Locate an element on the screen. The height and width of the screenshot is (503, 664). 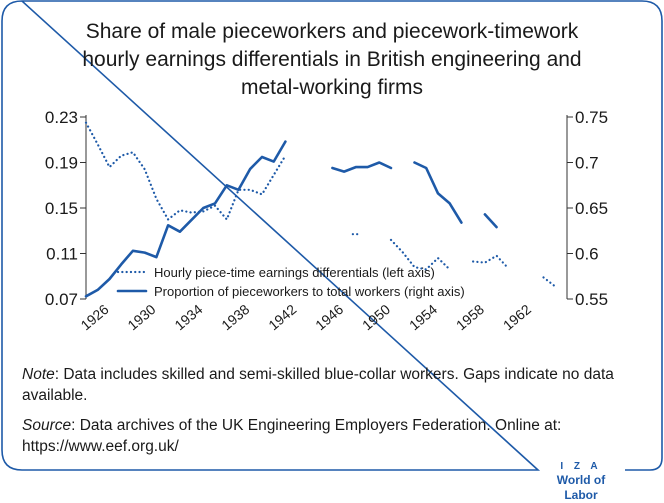
x-tick-label: 1938 is located at coordinates (235, 317).